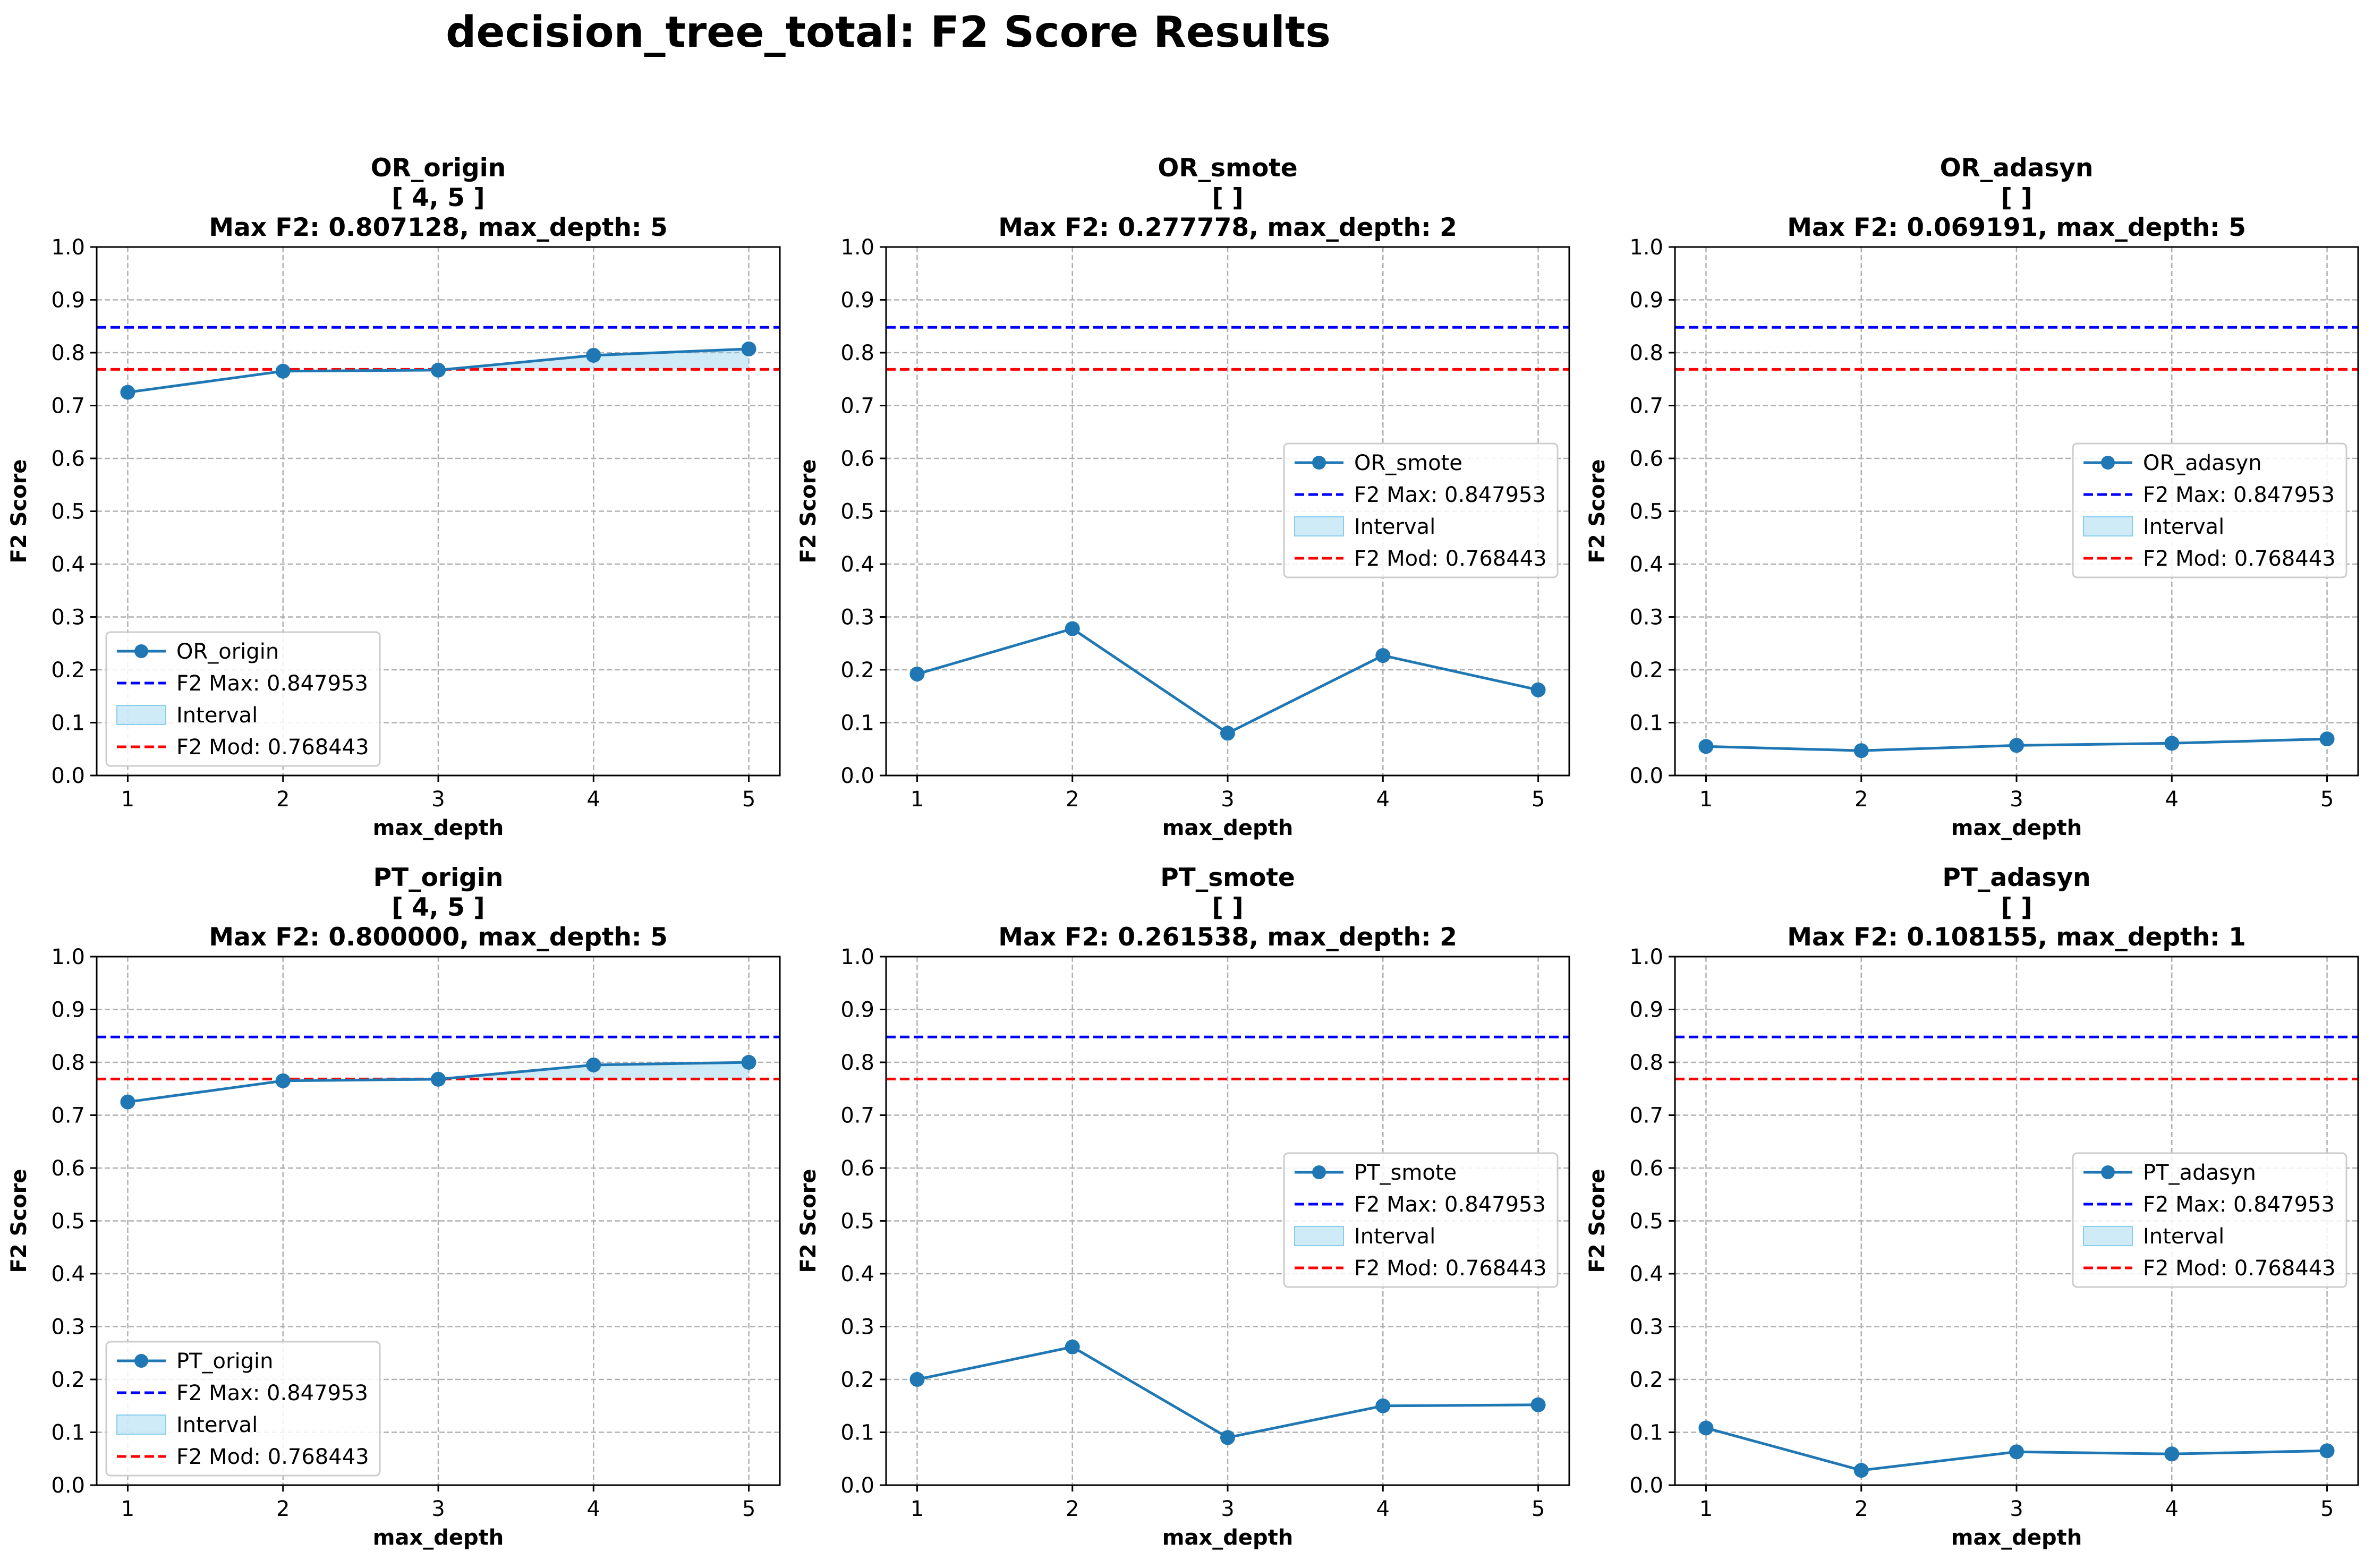 The image size is (2373, 1568). What do you see at coordinates (2017, 169) in the screenshot?
I see `subplot-title: OR_adasyn` at bounding box center [2017, 169].